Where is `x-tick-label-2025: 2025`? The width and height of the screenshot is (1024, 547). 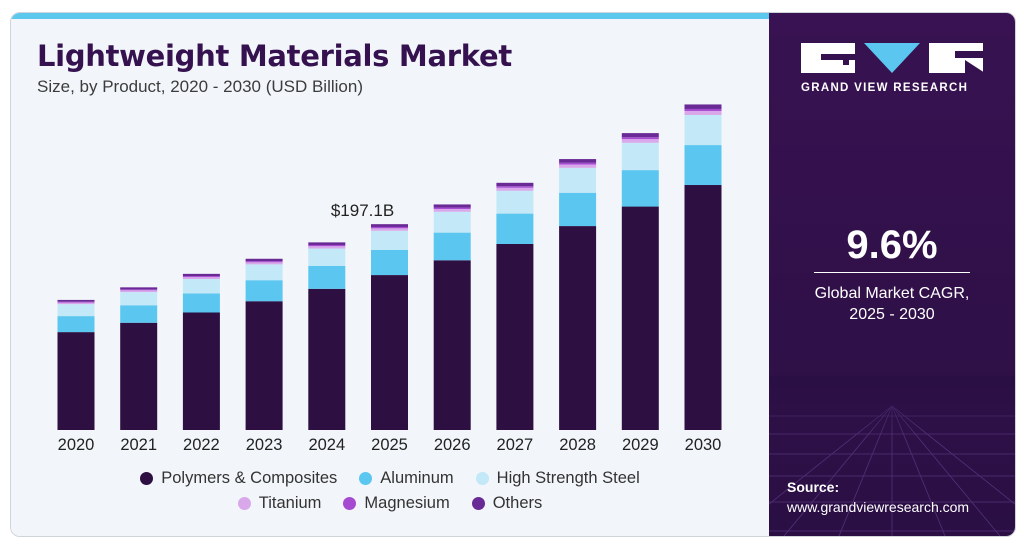
x-tick-label-2025: 2025 is located at coordinates (389, 445).